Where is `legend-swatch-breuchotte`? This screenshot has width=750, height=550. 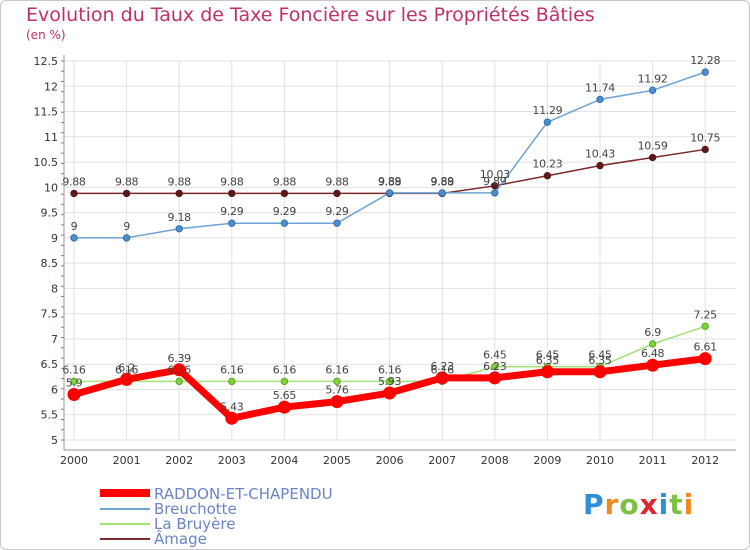 legend-swatch-breuchotte is located at coordinates (125, 509).